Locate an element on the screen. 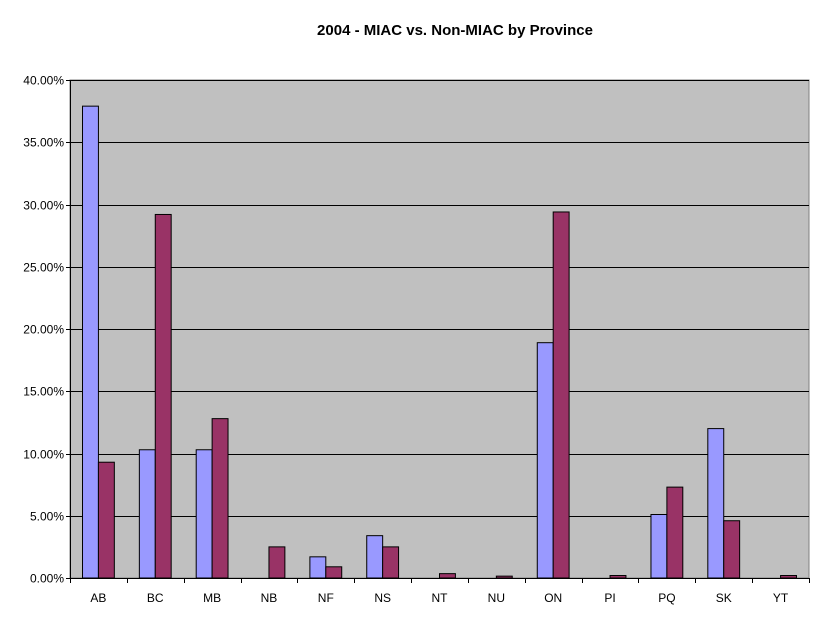 Image resolution: width=819 pixels, height=623 pixels. x-tick-label: AB is located at coordinates (98, 598).